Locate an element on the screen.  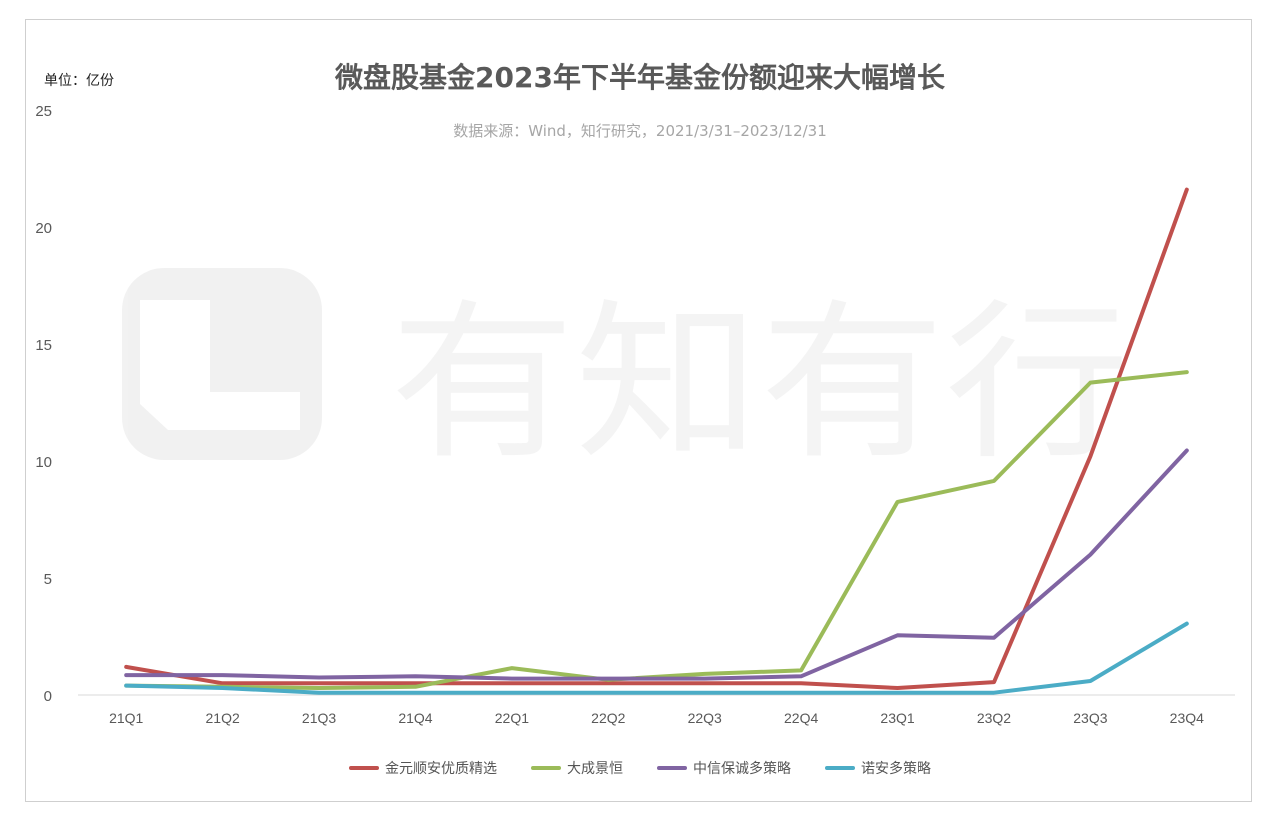
x-tick-label: 22Q2 is located at coordinates (608, 718).